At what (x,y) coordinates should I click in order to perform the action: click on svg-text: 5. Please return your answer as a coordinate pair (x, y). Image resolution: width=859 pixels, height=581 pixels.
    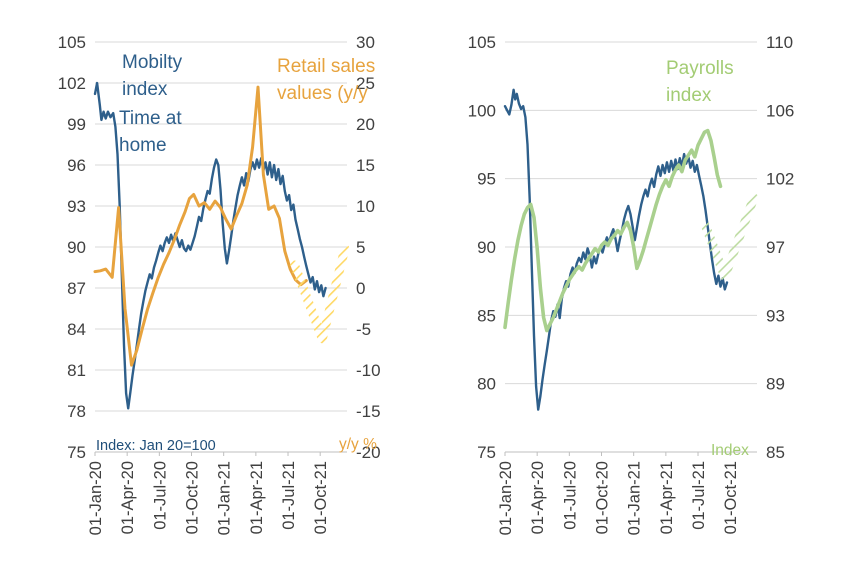
    Looking at the image, I should click on (360, 247).